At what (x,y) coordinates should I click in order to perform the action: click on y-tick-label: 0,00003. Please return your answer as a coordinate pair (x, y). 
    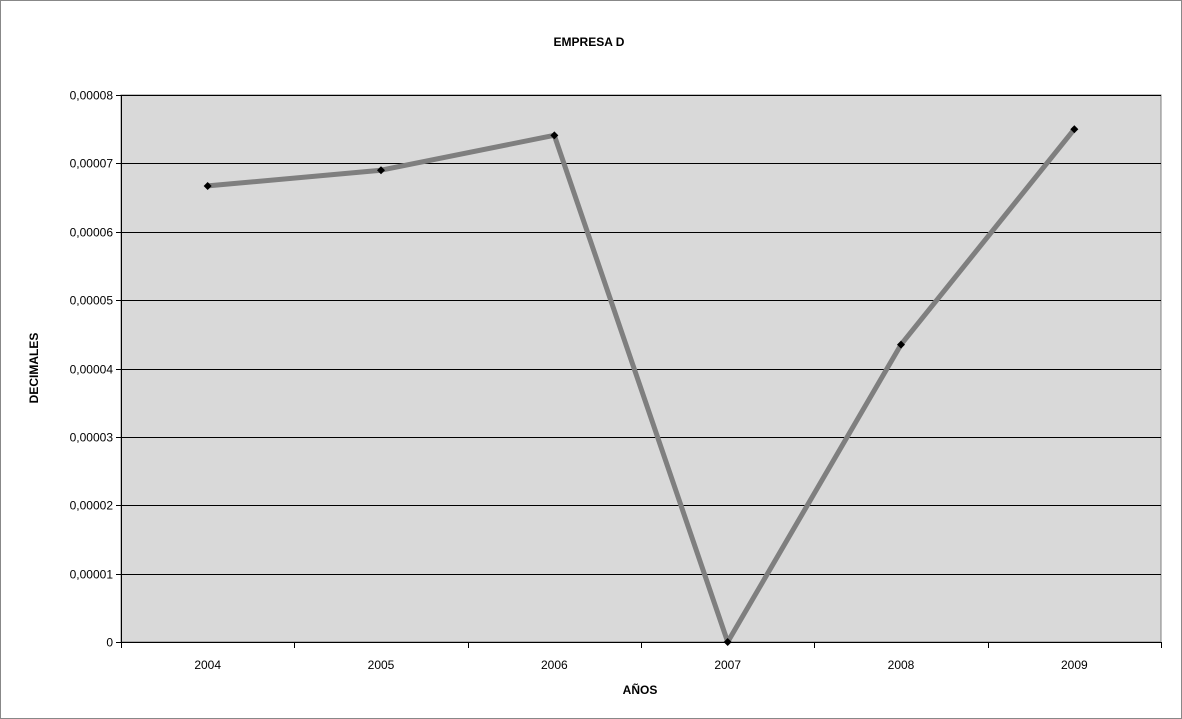
    Looking at the image, I should click on (92, 438).